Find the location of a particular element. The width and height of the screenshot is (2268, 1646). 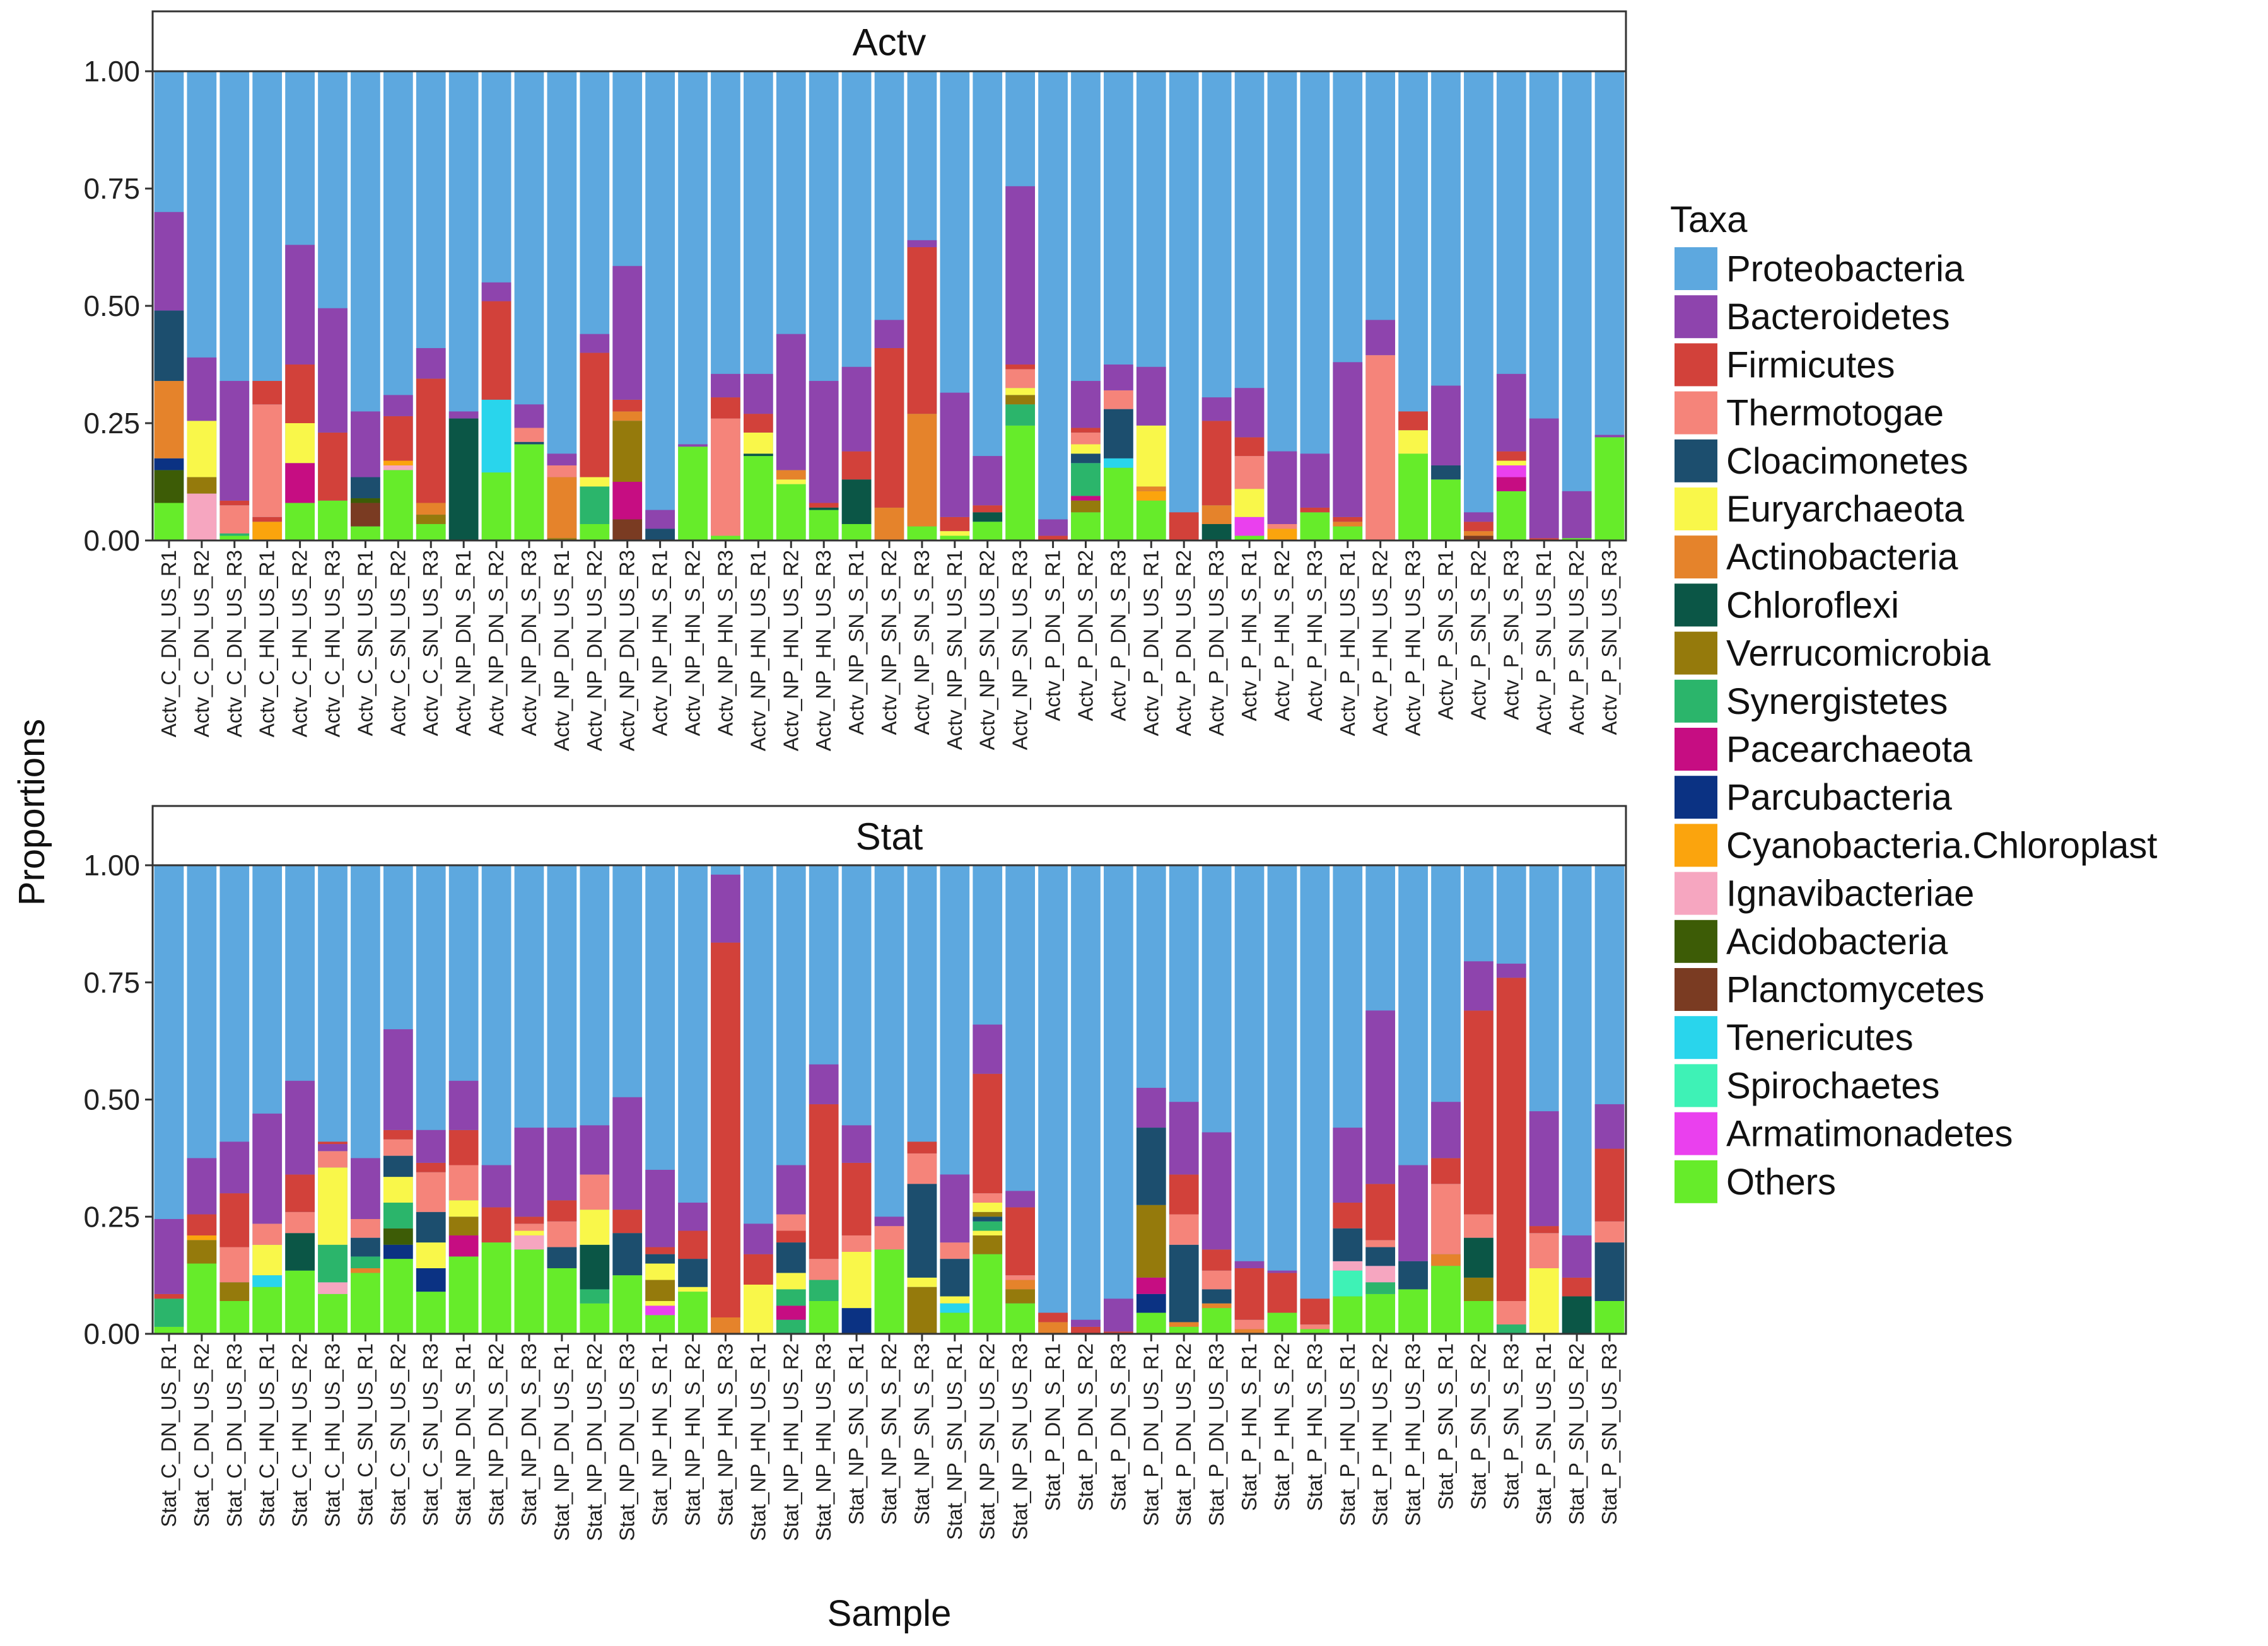

segment-Chloroflexi is located at coordinates (1216, 531).